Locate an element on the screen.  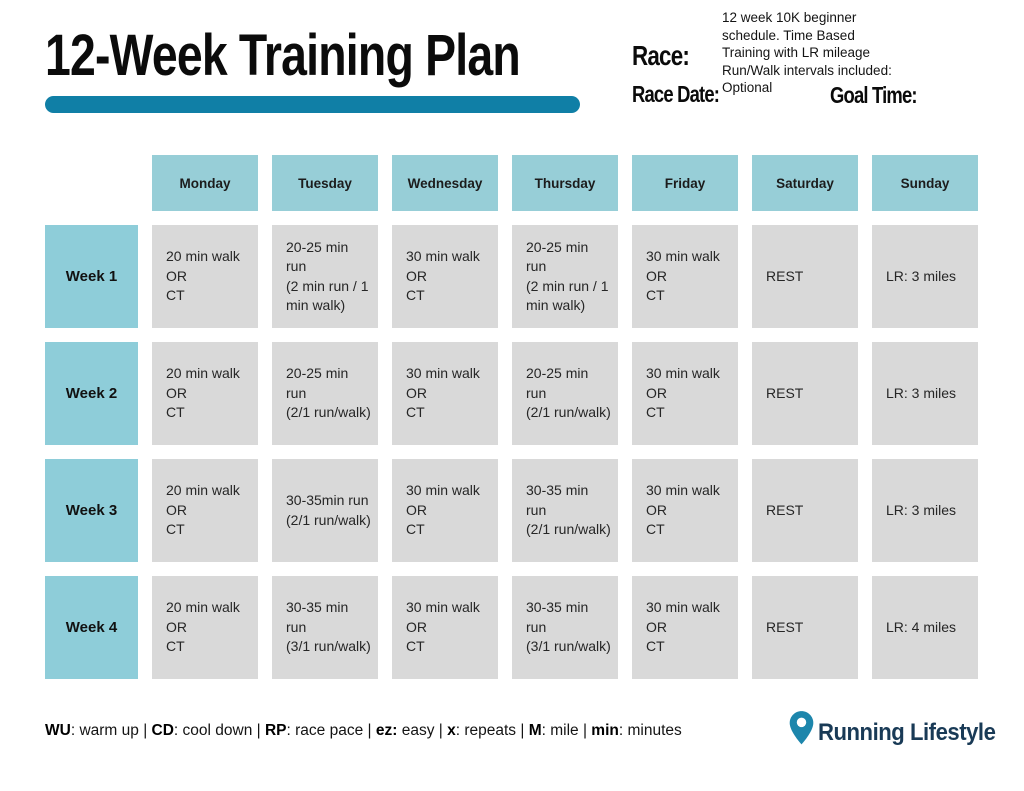
goal-time-label: Goal Time: is located at coordinates (874, 95).